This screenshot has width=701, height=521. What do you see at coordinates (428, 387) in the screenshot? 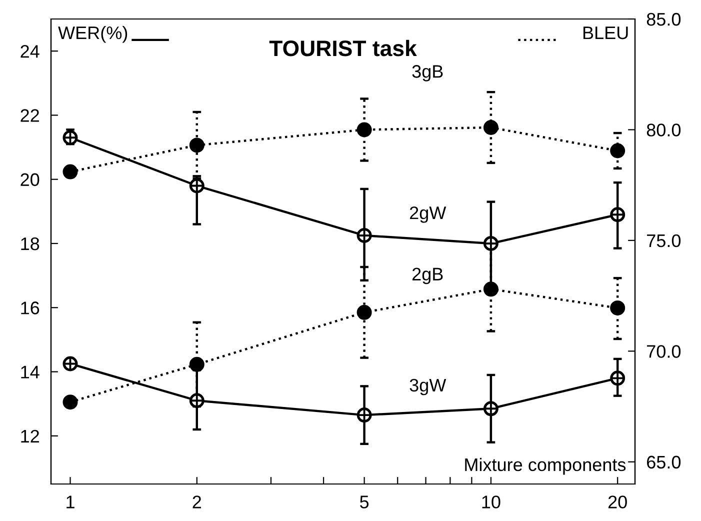
I see `series-label: 3gW` at bounding box center [428, 387].